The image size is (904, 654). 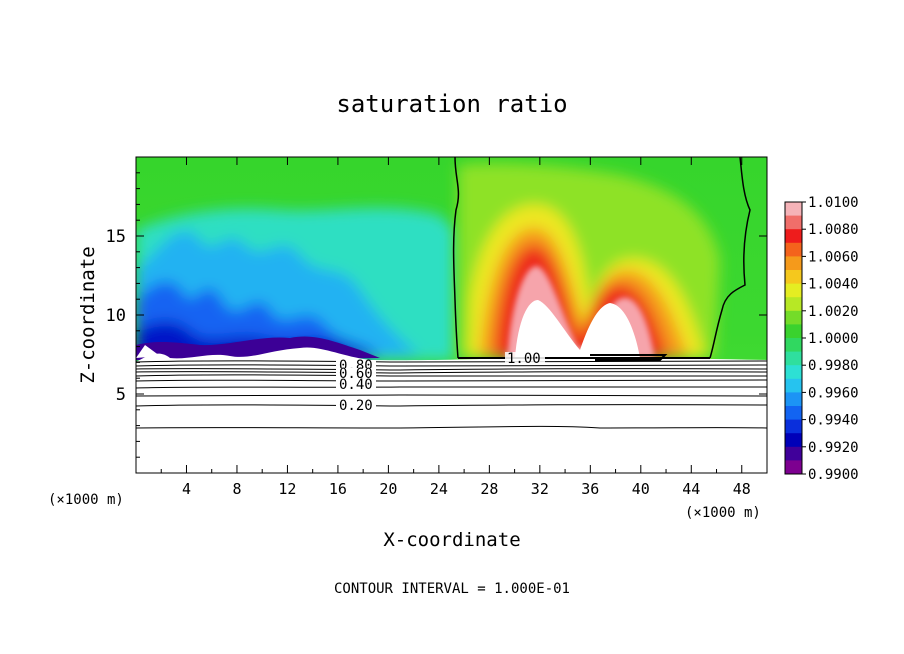 I want to click on chart-title: saturation ratio, so click(x=451, y=104).